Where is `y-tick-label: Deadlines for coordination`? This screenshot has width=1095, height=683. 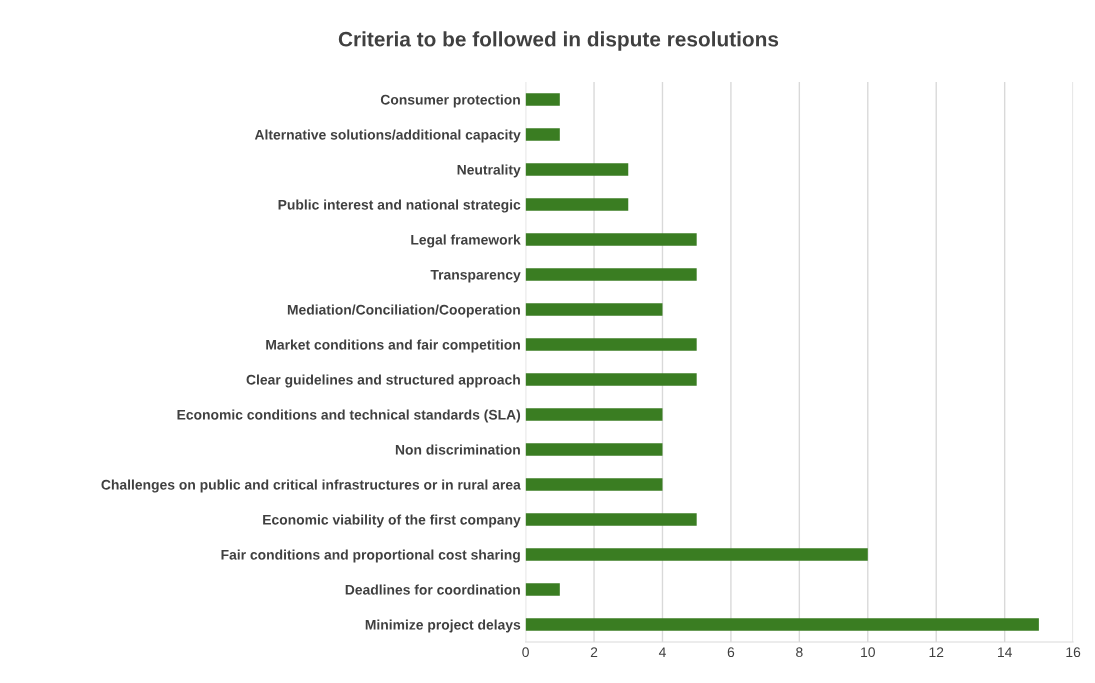
y-tick-label: Deadlines for coordination is located at coordinates (432, 589).